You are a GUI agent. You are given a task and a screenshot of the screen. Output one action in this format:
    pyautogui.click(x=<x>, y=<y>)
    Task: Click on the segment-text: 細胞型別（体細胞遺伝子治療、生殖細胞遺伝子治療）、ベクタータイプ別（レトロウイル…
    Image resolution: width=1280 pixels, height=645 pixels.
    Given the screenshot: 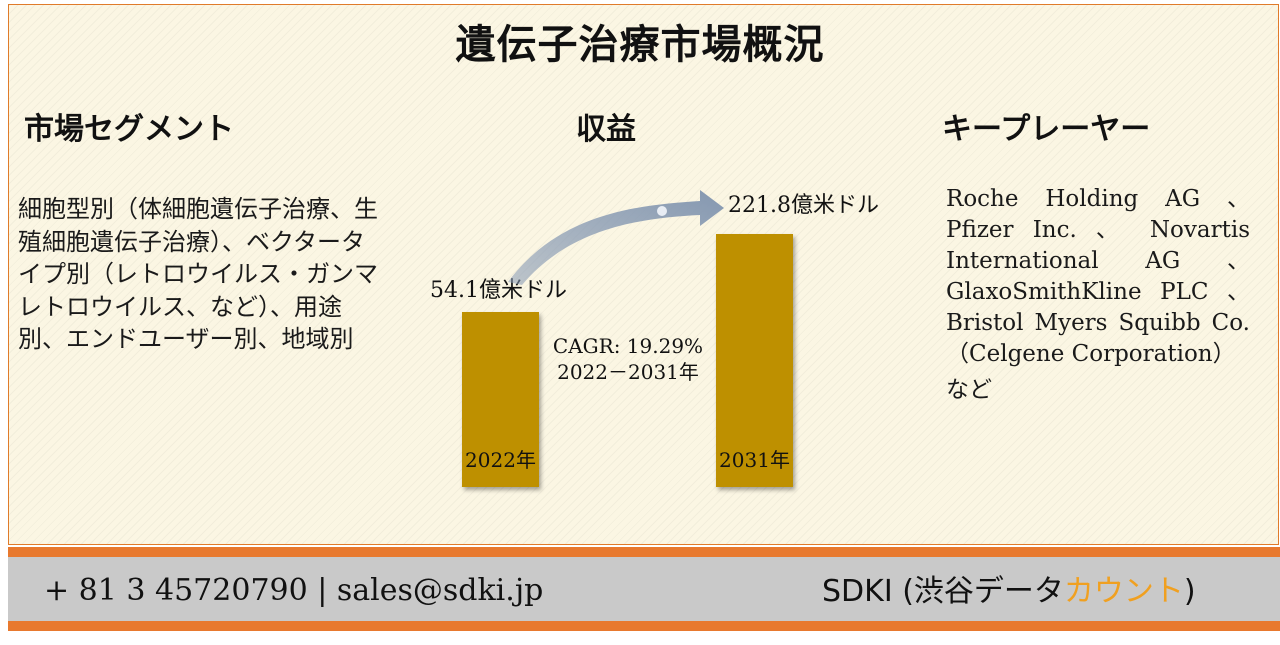 What is the action you would take?
    pyautogui.click(x=198, y=274)
    